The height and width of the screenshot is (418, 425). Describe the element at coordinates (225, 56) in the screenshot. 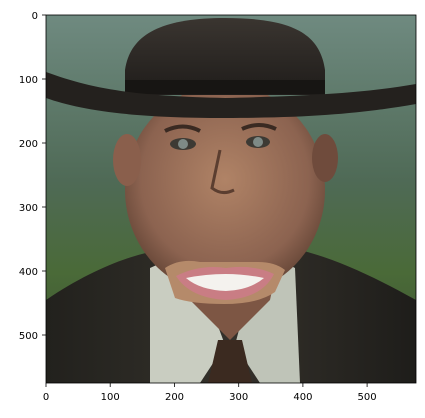

I see `hat-crown` at that location.